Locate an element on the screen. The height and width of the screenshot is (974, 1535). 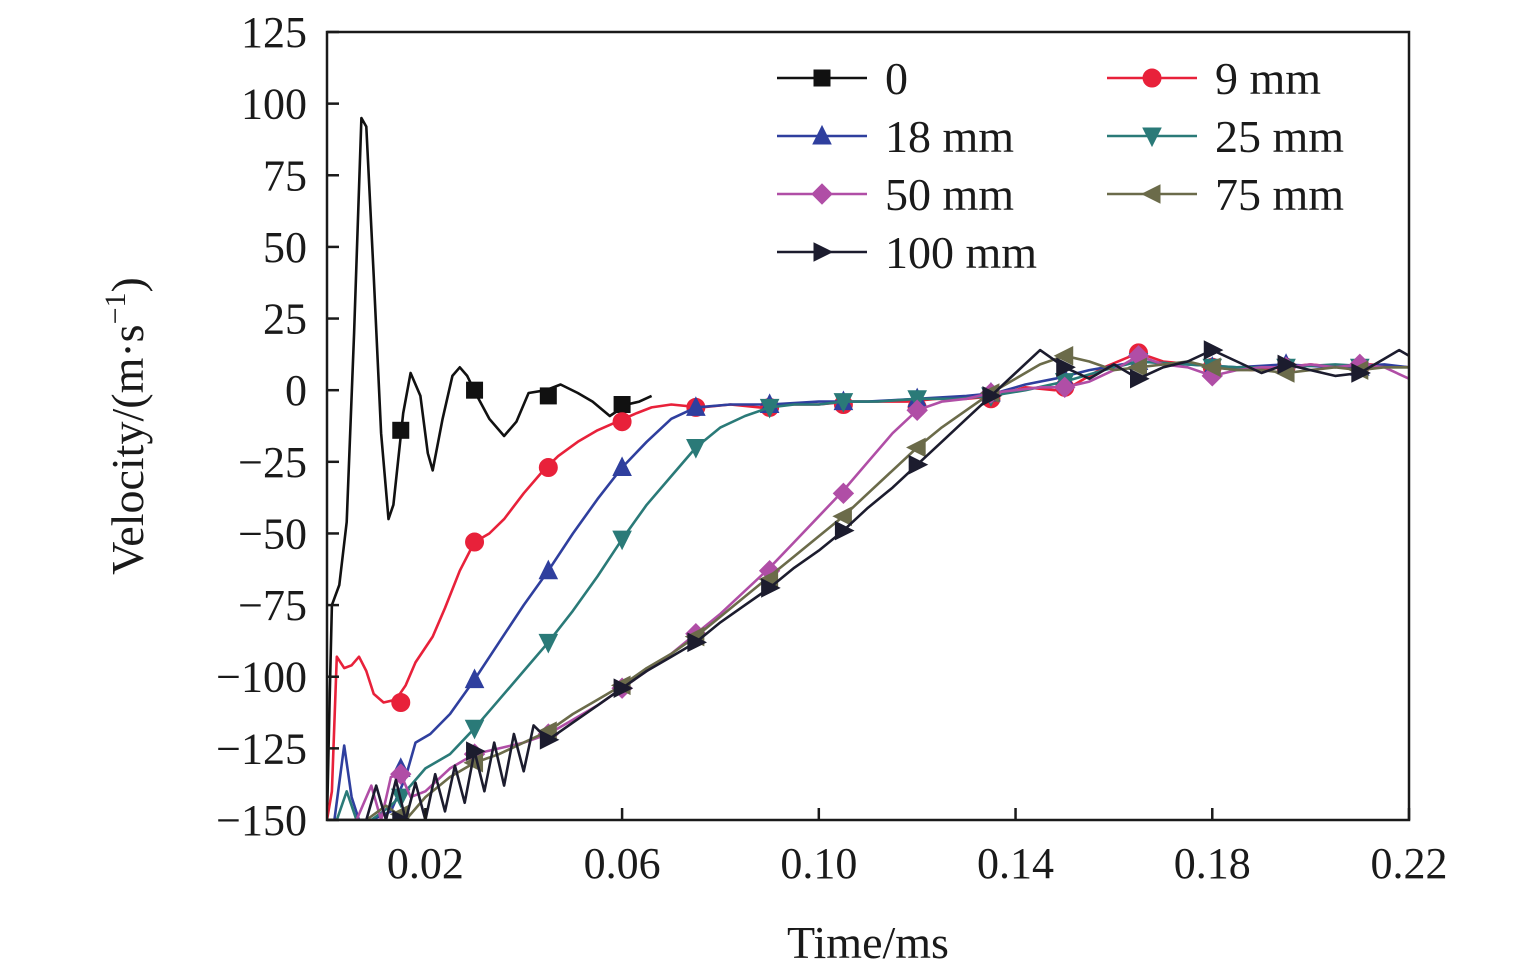
legend-item: 75 mm is located at coordinates (1225, 194).